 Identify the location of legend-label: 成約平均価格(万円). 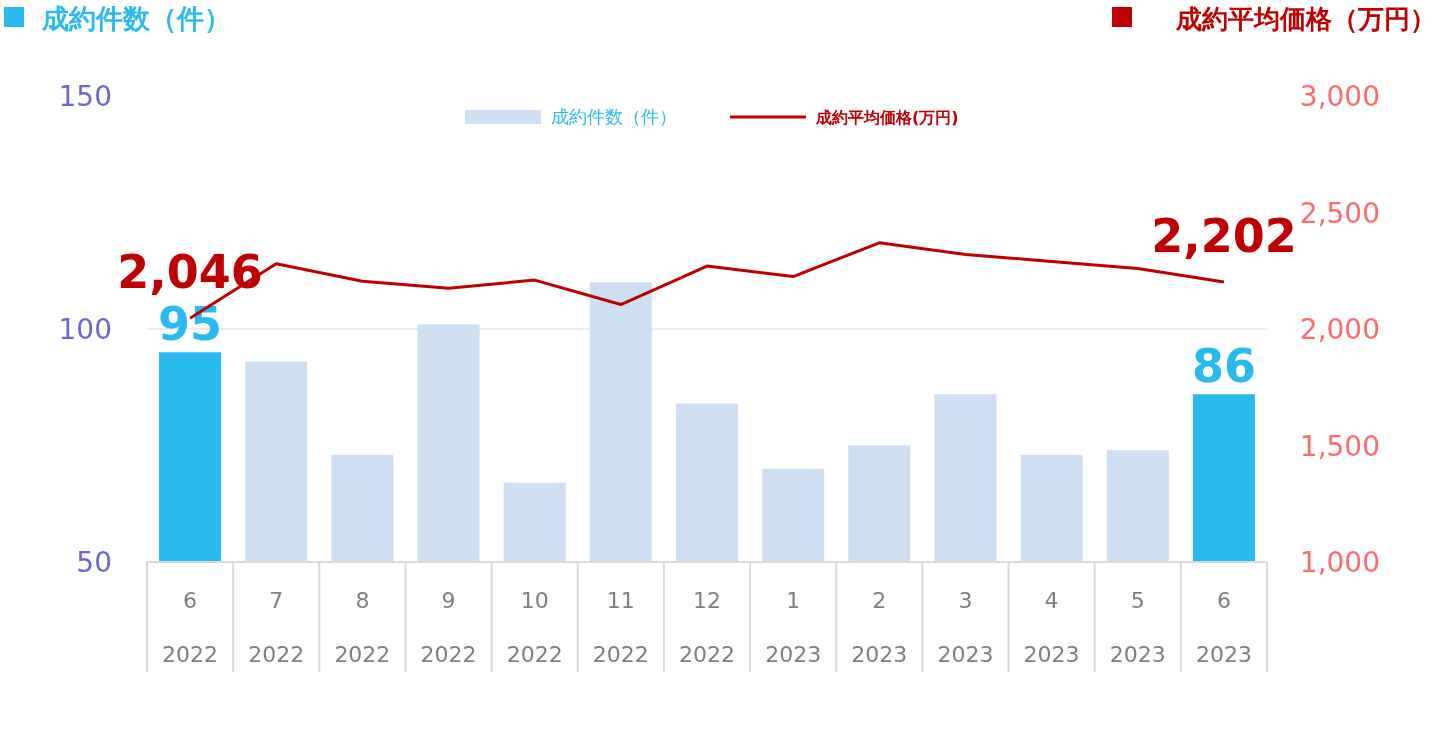
(887, 117).